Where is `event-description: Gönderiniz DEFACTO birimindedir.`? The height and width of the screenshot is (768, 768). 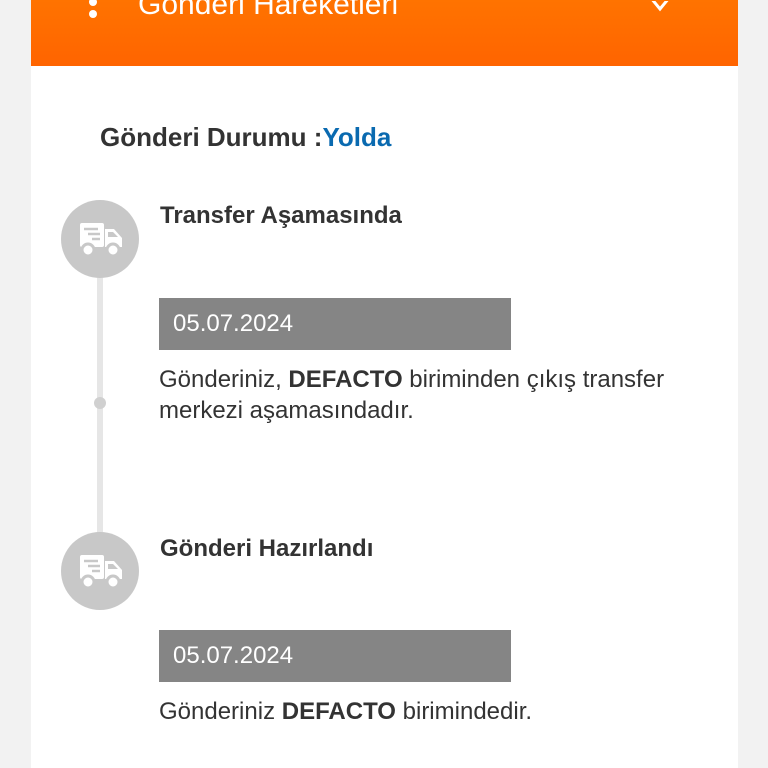
event-description: Gönderiniz DEFACTO birimindedir. is located at coordinates (419, 711).